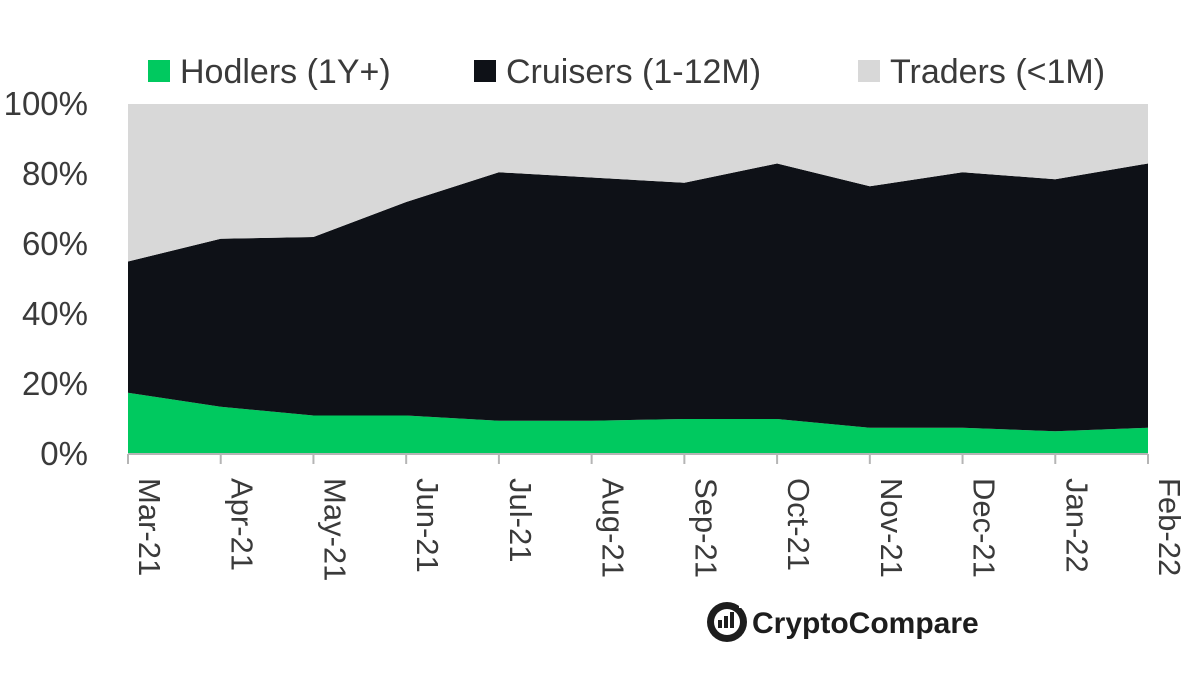  What do you see at coordinates (334, 529) in the screenshot?
I see `x-tick-label: May-21` at bounding box center [334, 529].